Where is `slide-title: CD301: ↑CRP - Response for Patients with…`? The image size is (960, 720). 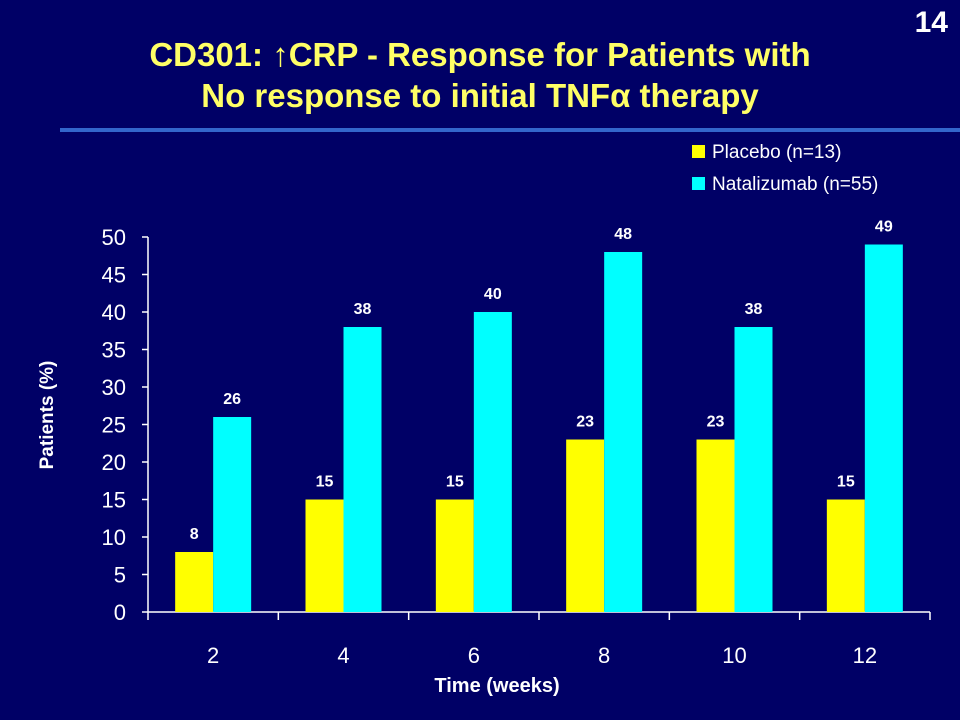
slide-title: CD301: ↑CRP - Response for Patients with… is located at coordinates (480, 75).